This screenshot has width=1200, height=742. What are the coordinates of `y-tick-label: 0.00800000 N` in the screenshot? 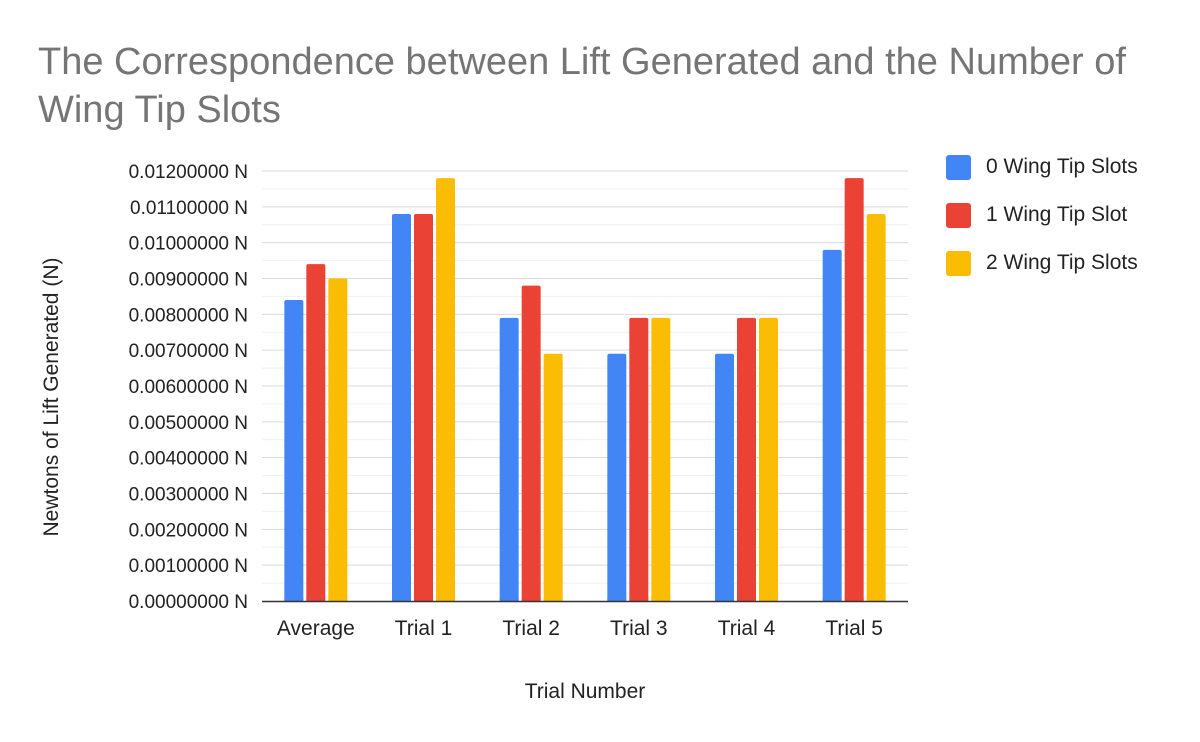 It's located at (188, 315).